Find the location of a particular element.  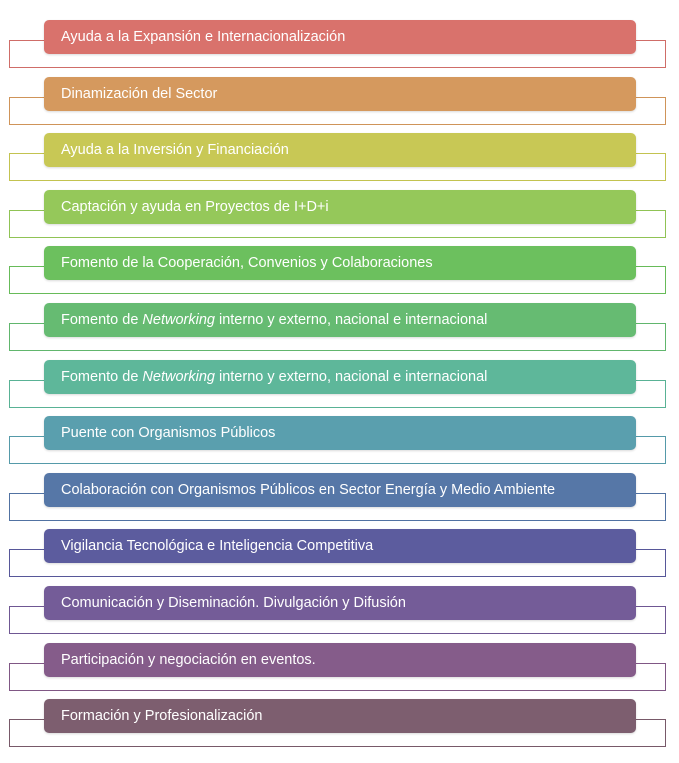

list-item: Captación y ayuda en Proyectos de I+D+i is located at coordinates (339, 215).